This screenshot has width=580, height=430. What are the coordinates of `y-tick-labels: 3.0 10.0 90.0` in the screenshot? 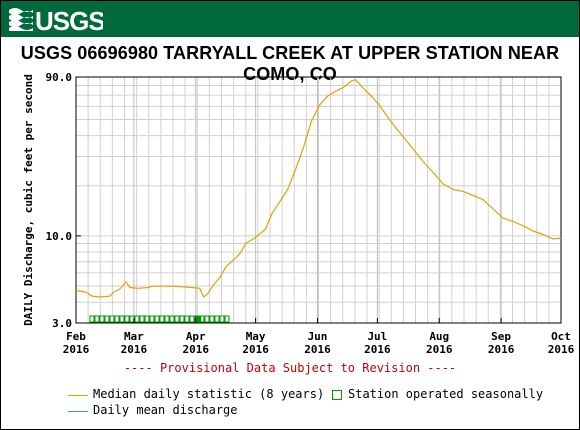 It's located at (63, 200).